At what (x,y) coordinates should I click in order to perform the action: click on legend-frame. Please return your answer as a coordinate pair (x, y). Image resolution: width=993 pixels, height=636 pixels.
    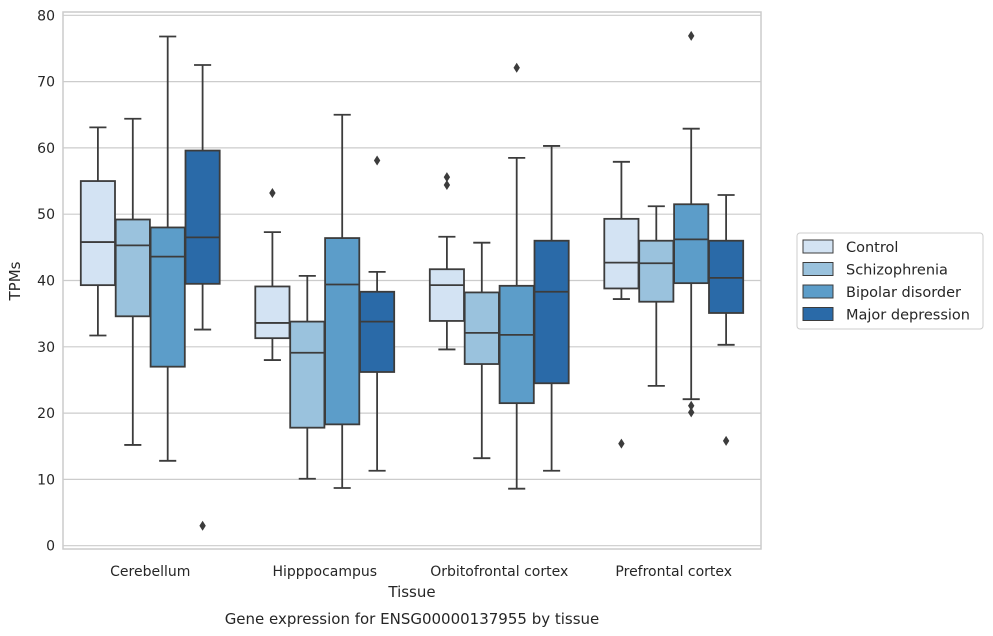
    Looking at the image, I should click on (890, 281).